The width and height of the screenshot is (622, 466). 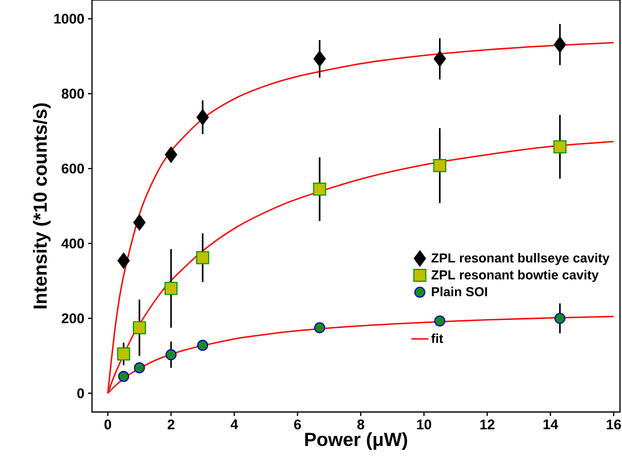 What do you see at coordinates (80, 393) in the screenshot?
I see `y-tick-label: 0` at bounding box center [80, 393].